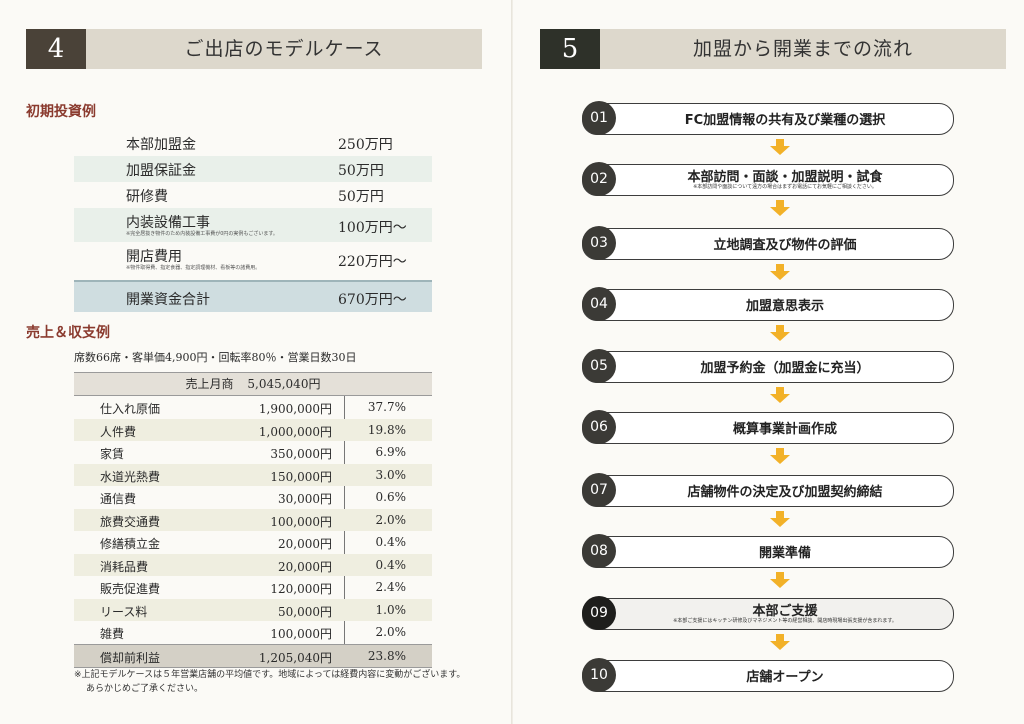 The image size is (1024, 724). What do you see at coordinates (784, 306) in the screenshot?
I see `step-label: 加盟意思表示` at bounding box center [784, 306].